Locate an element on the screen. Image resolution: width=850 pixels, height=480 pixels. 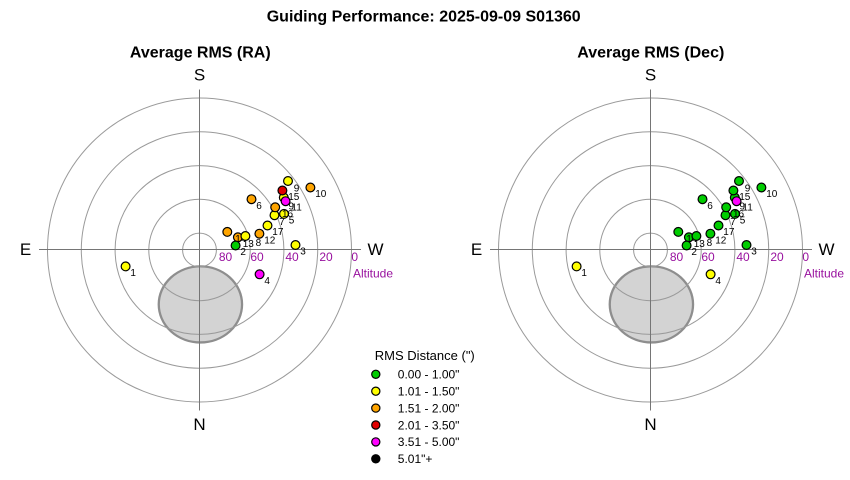
svg-text: 1.51 - 2.00" is located at coordinates (429, 408).